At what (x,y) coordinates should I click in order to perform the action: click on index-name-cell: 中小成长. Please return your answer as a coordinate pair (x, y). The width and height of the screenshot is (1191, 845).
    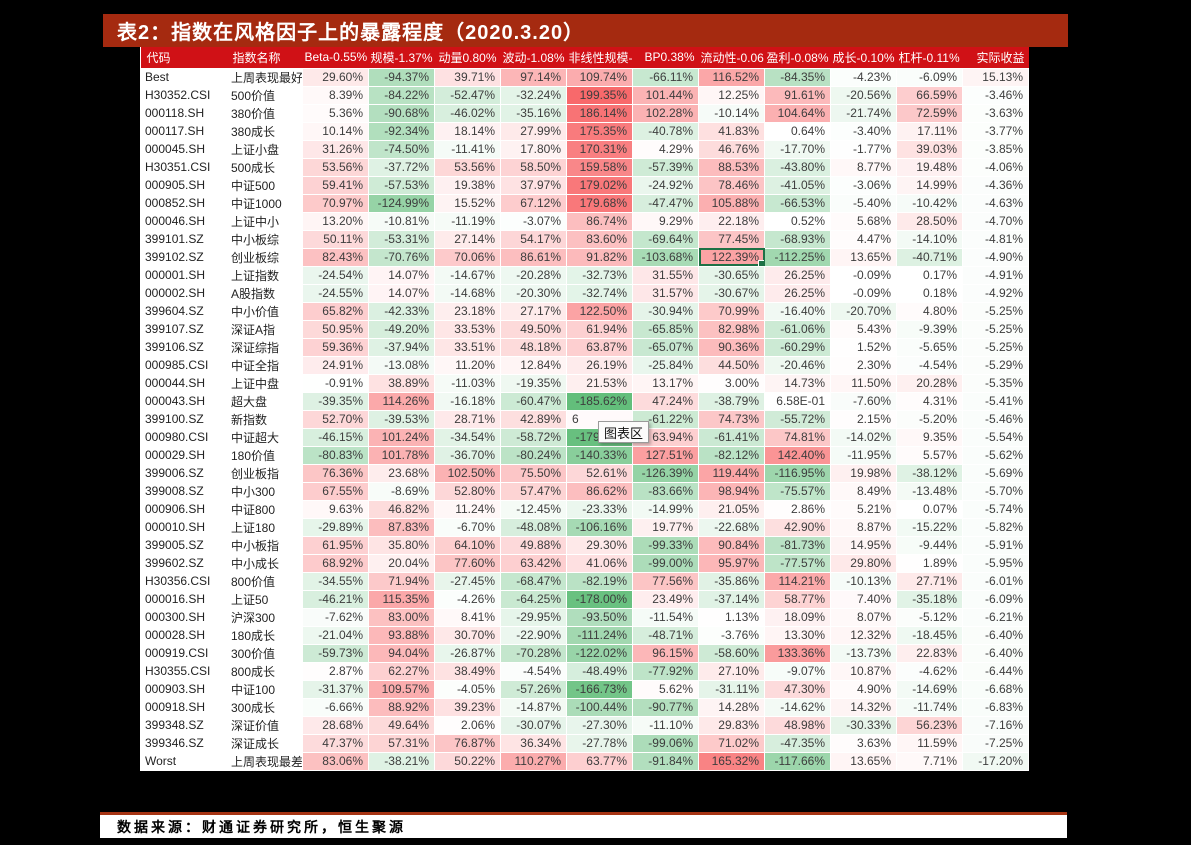
    Looking at the image, I should click on (264, 563).